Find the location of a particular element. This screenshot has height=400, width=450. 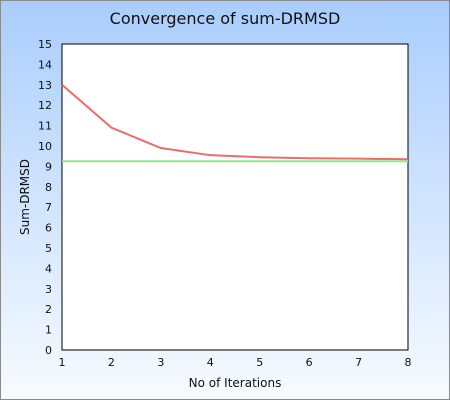

x-tick-labels: 1 2 3 4 5 6 7 8 is located at coordinates (235, 362).